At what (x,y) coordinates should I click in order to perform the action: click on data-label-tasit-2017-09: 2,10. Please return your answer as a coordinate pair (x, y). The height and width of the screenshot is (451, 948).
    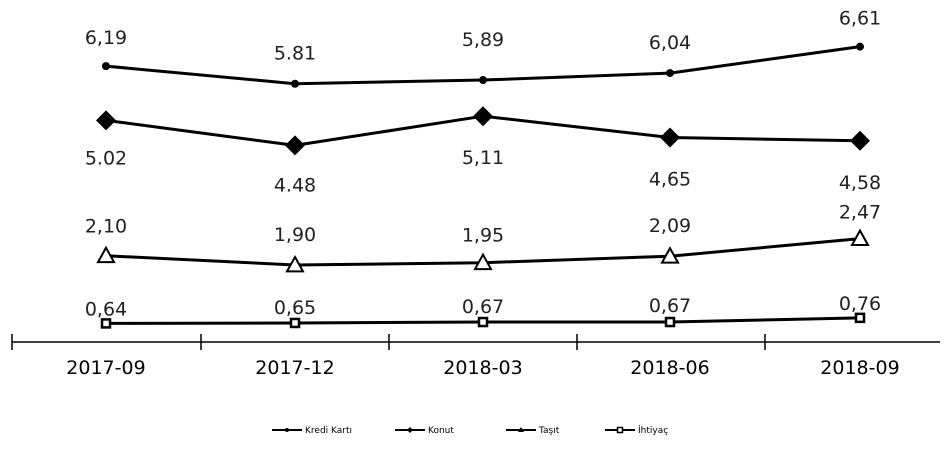
    Looking at the image, I should click on (106, 227).